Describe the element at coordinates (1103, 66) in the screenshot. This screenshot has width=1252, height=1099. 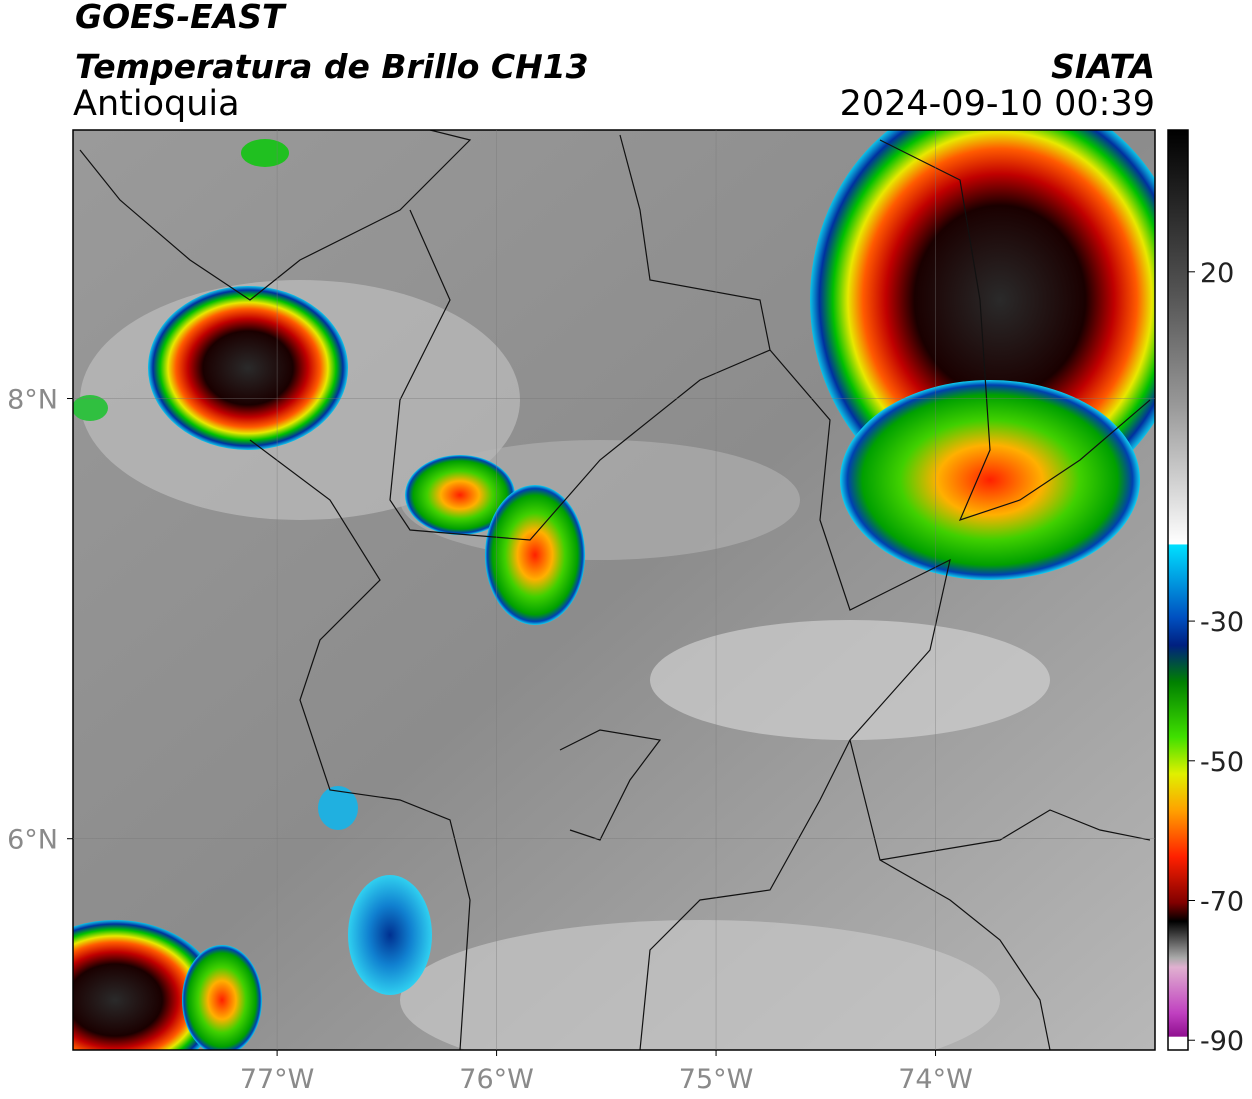
I see `source: SIATA` at that location.